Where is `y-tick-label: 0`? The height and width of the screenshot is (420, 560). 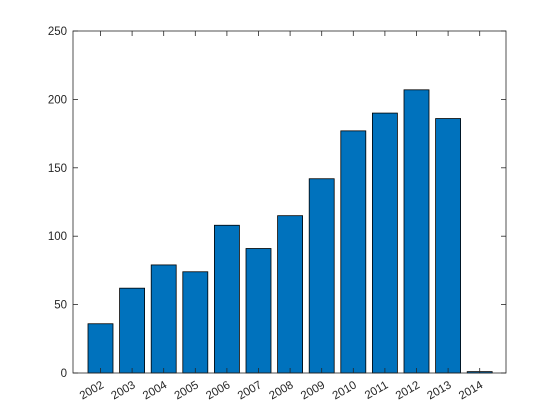 y-tick-label: 0 is located at coordinates (64, 374).